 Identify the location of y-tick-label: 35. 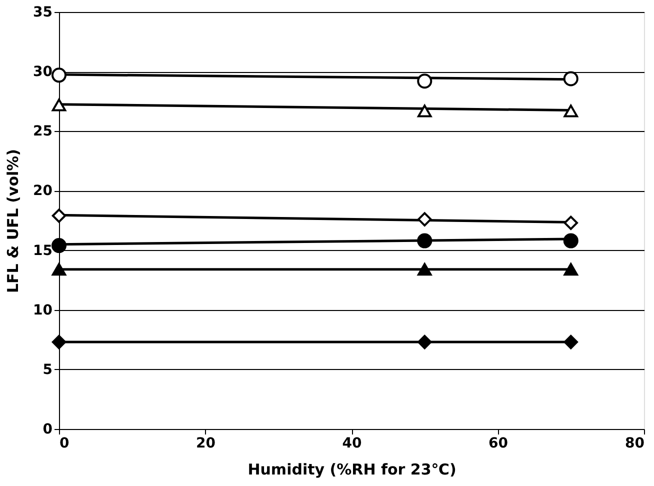
(42, 12).